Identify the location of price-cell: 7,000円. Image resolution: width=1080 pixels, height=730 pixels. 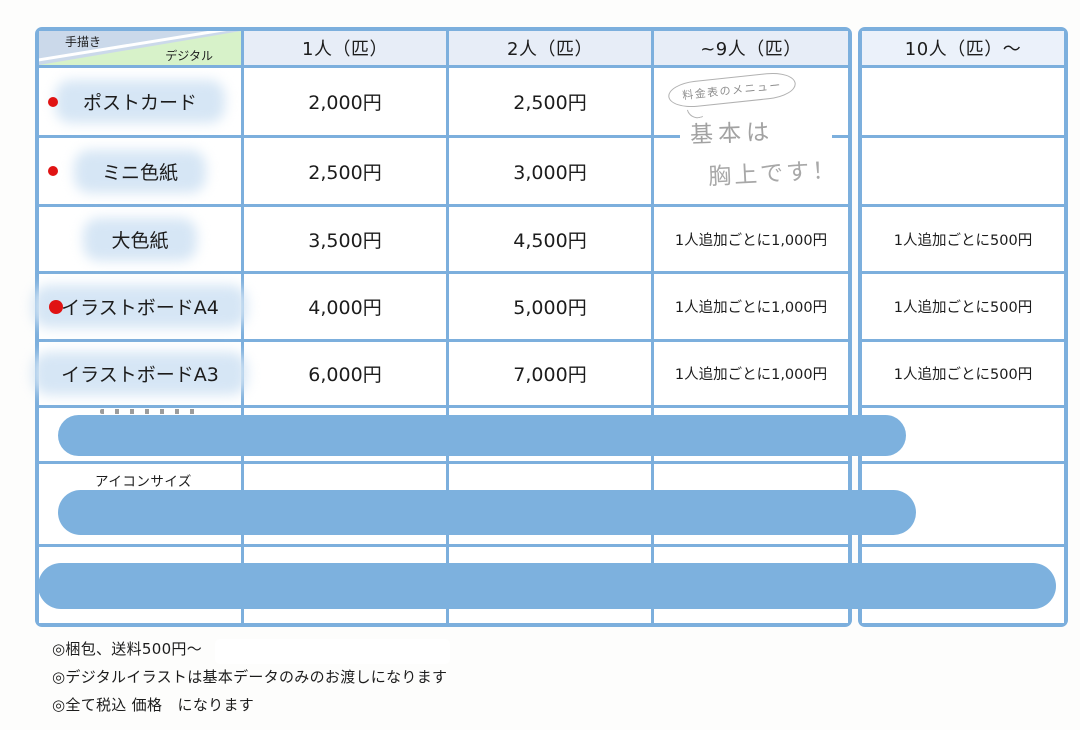
(550, 373).